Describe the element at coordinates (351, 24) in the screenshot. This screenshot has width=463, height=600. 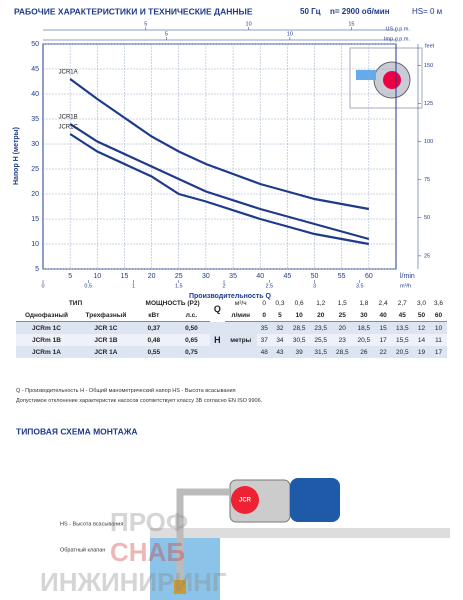
I see `top-tick-label: 15` at that location.